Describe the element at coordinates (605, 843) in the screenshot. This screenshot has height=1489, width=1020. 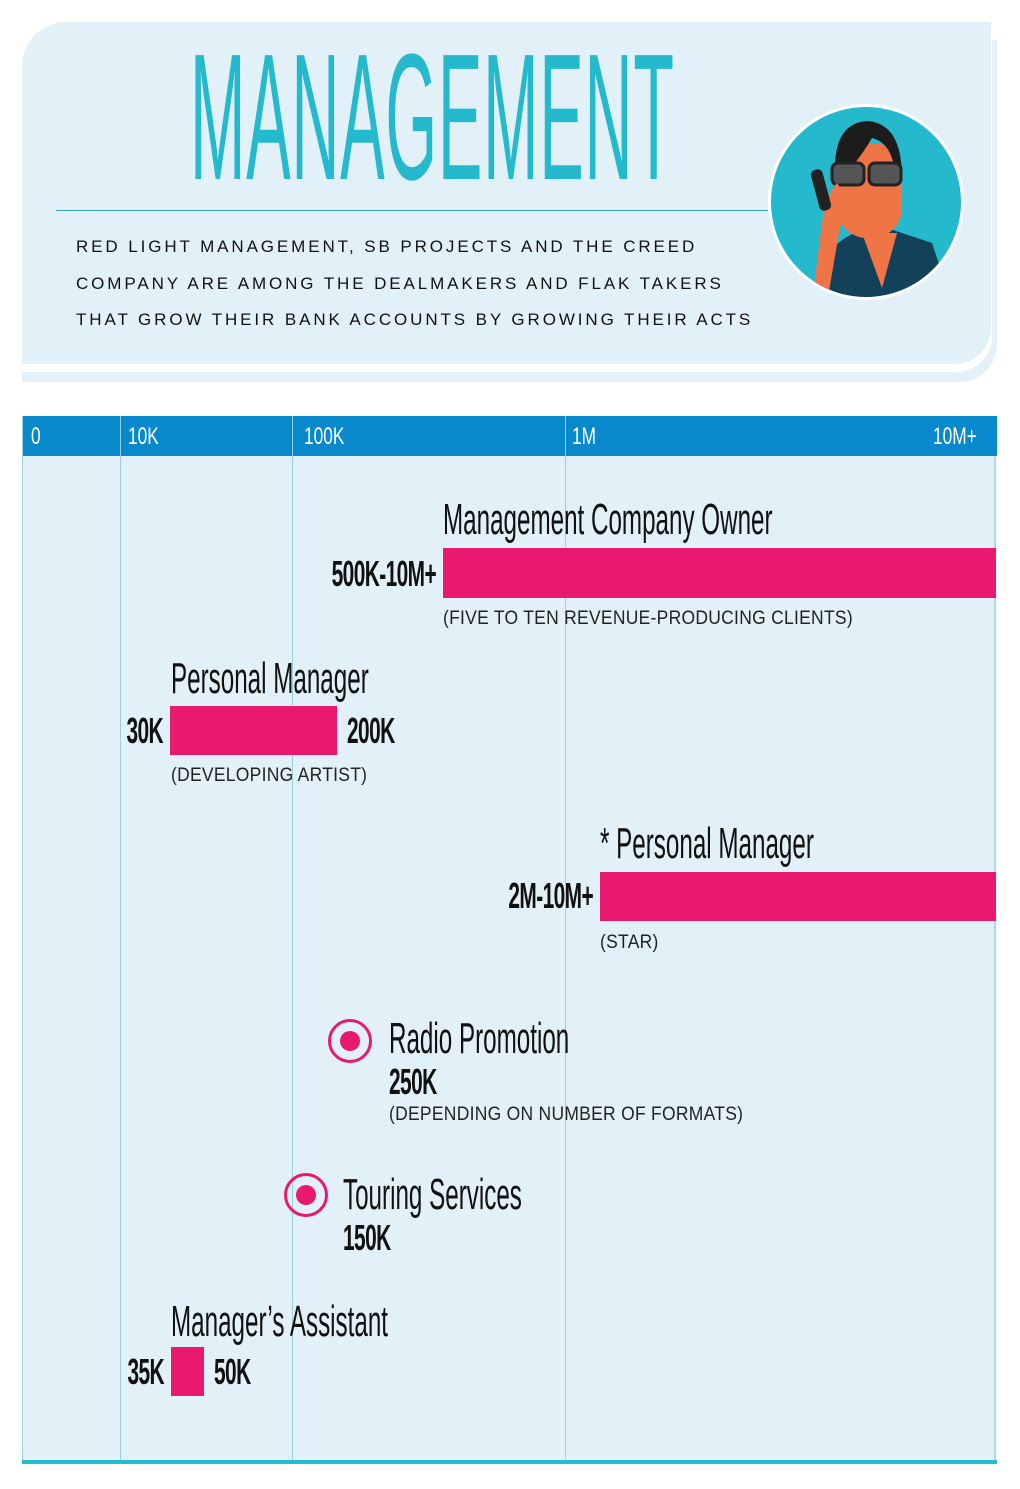
I see `asterisk-icon: *` at that location.